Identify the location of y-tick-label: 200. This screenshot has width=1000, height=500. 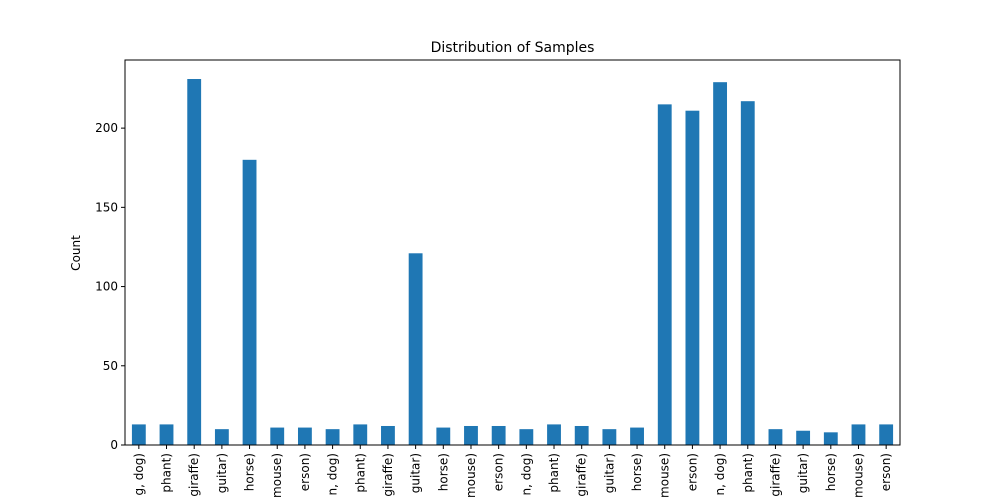
(106, 128).